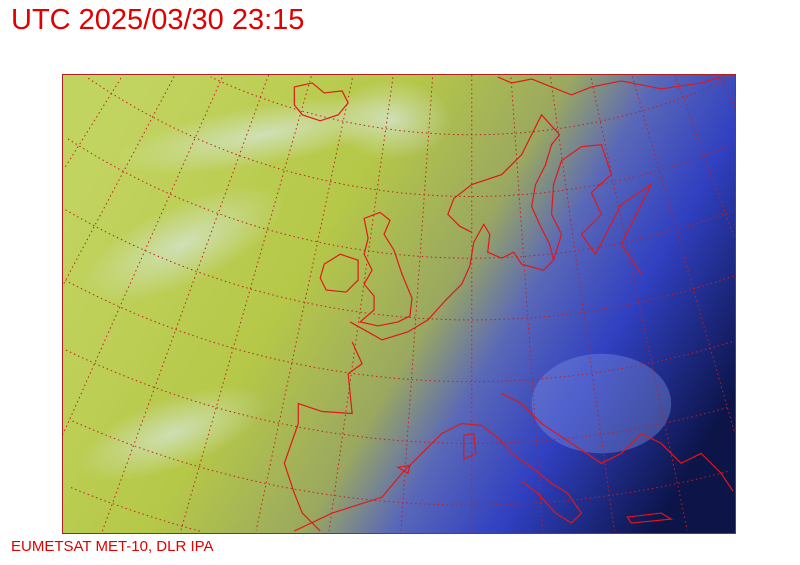  I want to click on coast-sardinia, so click(470, 446).